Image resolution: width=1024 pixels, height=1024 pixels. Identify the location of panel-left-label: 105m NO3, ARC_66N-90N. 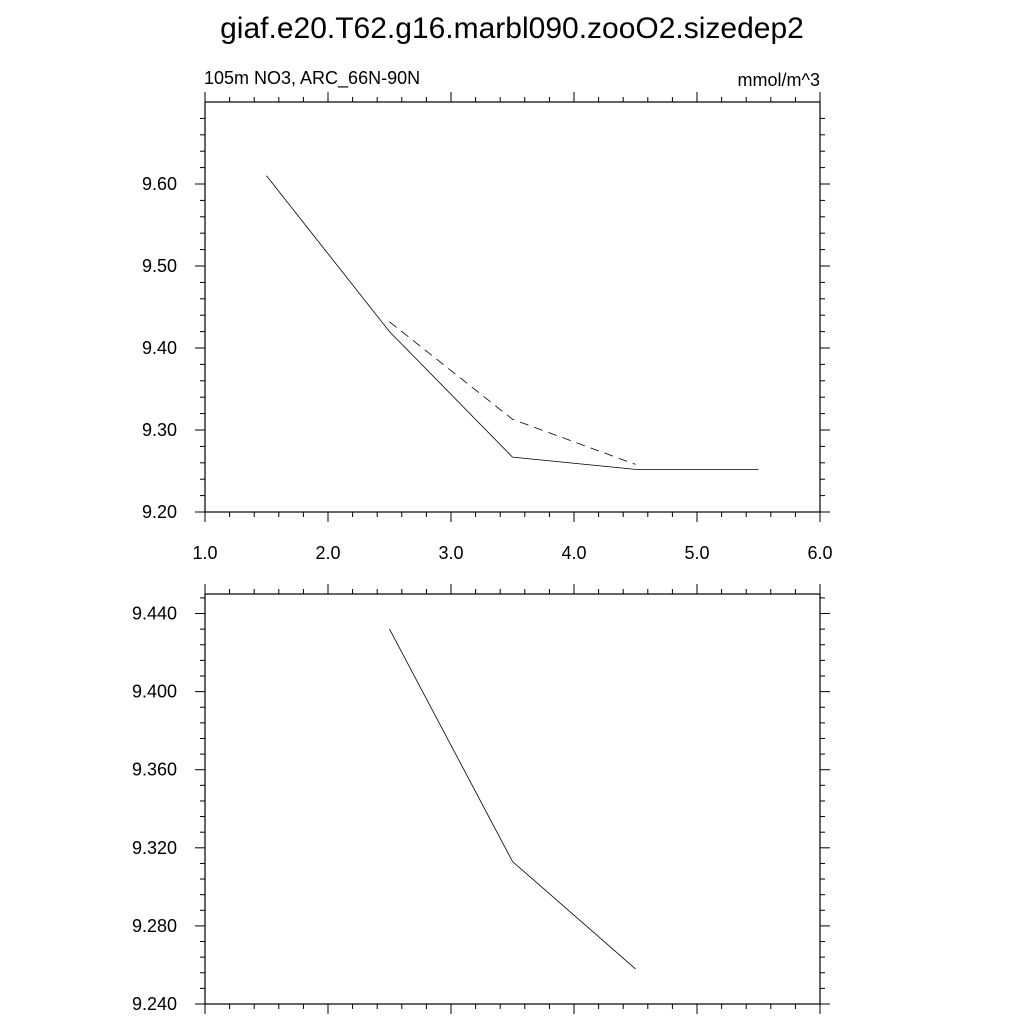
(312, 78).